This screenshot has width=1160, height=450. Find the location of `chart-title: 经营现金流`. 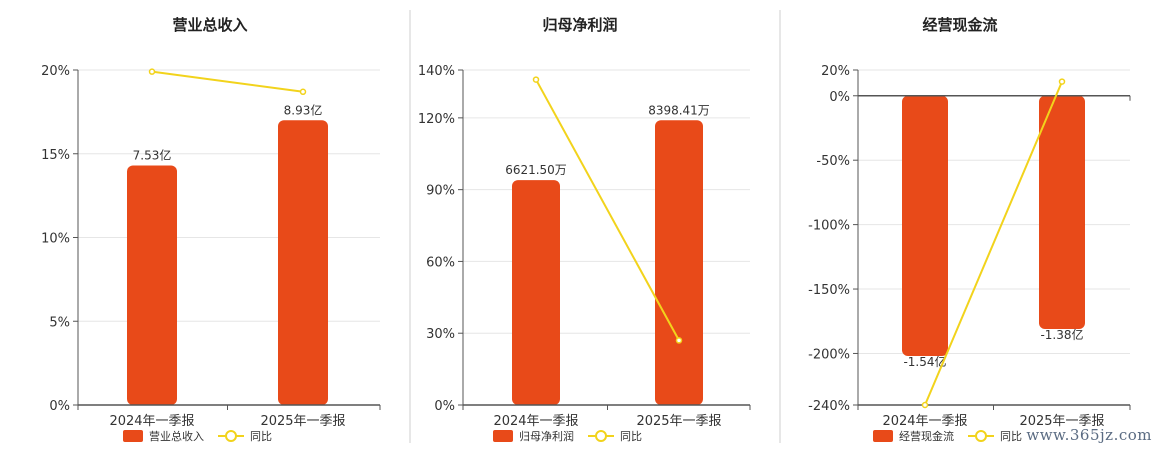

chart-title: 经营现金流 is located at coordinates (959, 25).